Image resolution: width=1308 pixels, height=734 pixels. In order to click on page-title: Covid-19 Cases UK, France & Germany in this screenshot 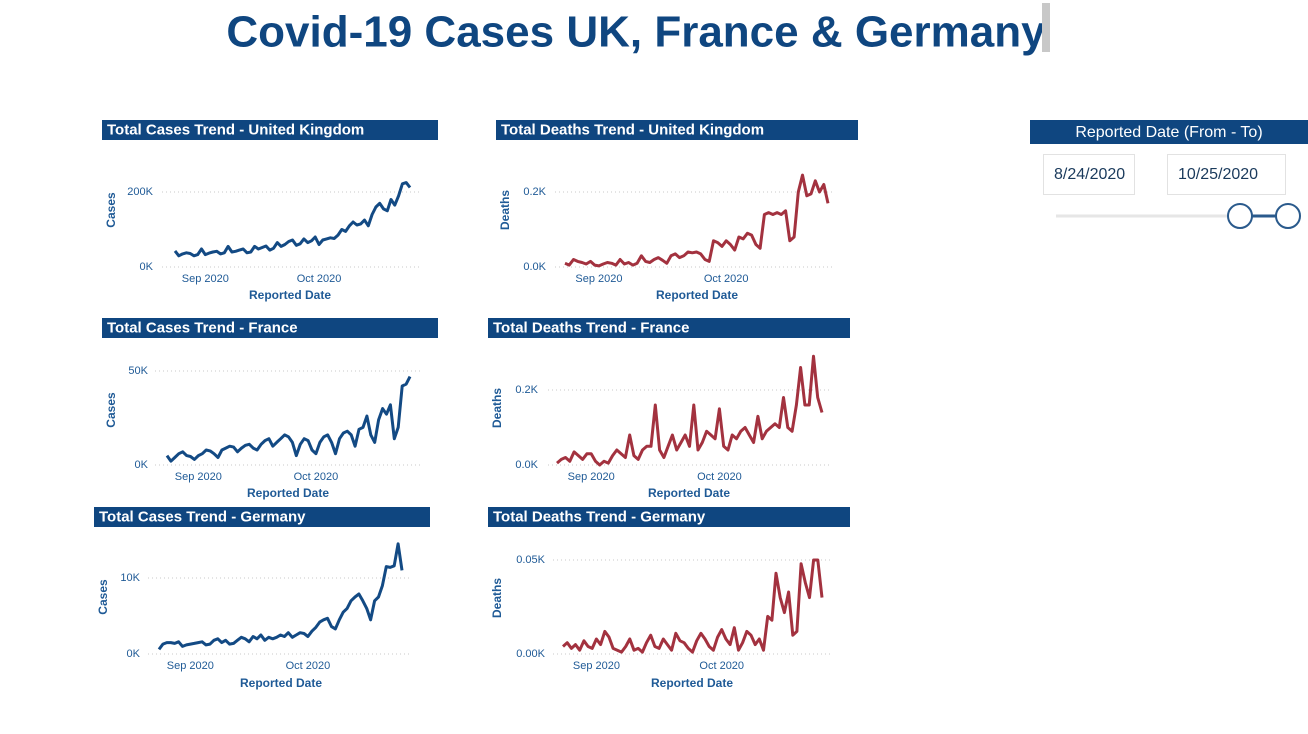, I will do `click(636, 32)`.